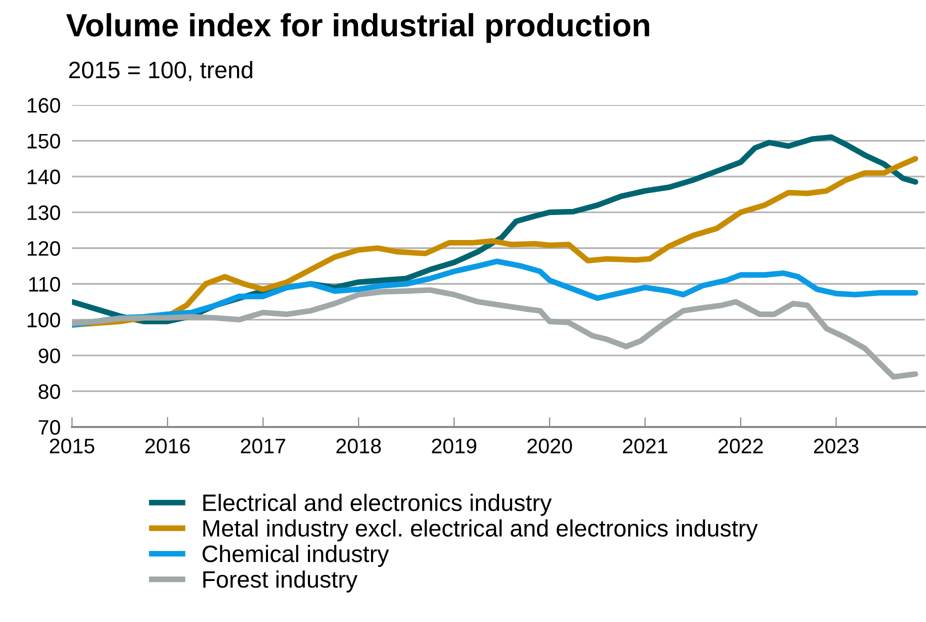 The width and height of the screenshot is (926, 622). What do you see at coordinates (263, 446) in the screenshot?
I see `x-tick-label: 2017` at bounding box center [263, 446].